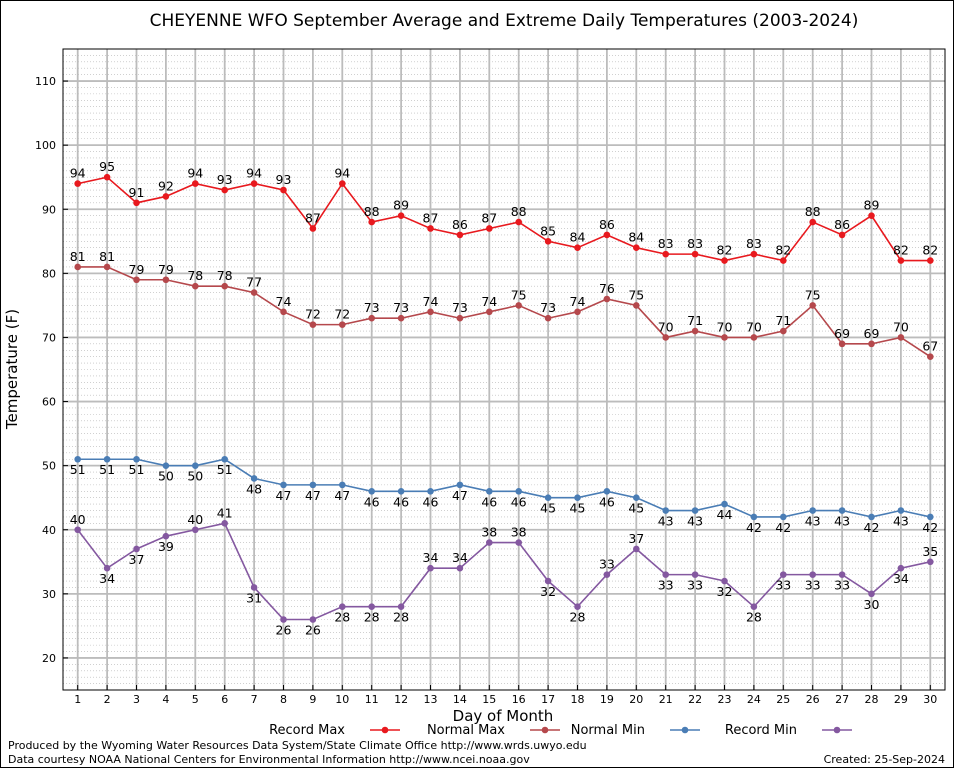 The width and height of the screenshot is (954, 768). I want to click on x-tick-label: 26, so click(813, 699).